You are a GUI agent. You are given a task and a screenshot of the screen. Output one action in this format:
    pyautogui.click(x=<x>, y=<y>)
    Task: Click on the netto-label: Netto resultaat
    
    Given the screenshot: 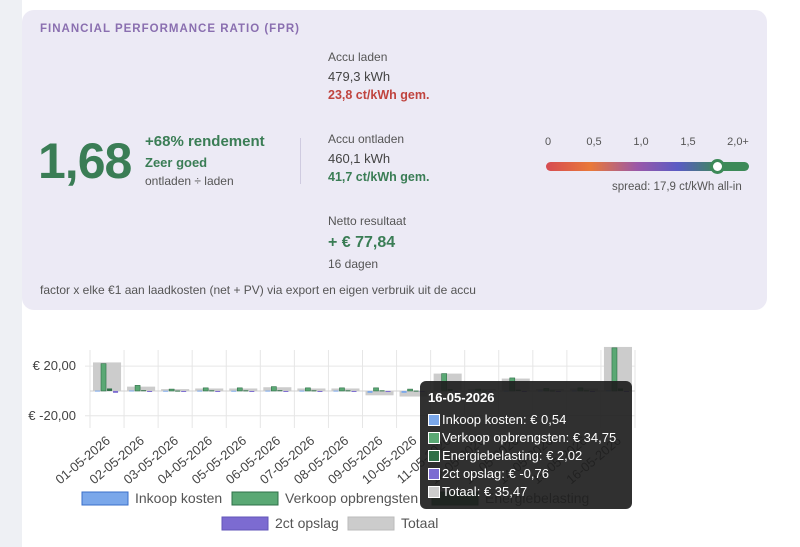 What is the action you would take?
    pyautogui.click(x=367, y=221)
    